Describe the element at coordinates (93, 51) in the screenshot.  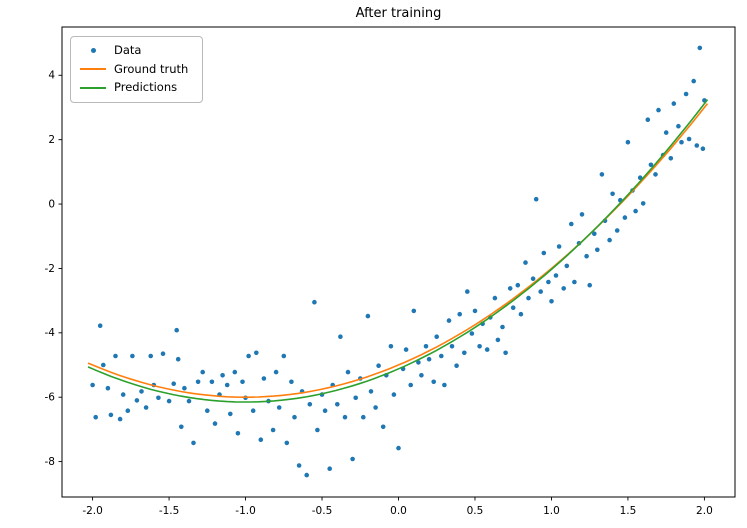
I see `data-marker-handle` at that location.